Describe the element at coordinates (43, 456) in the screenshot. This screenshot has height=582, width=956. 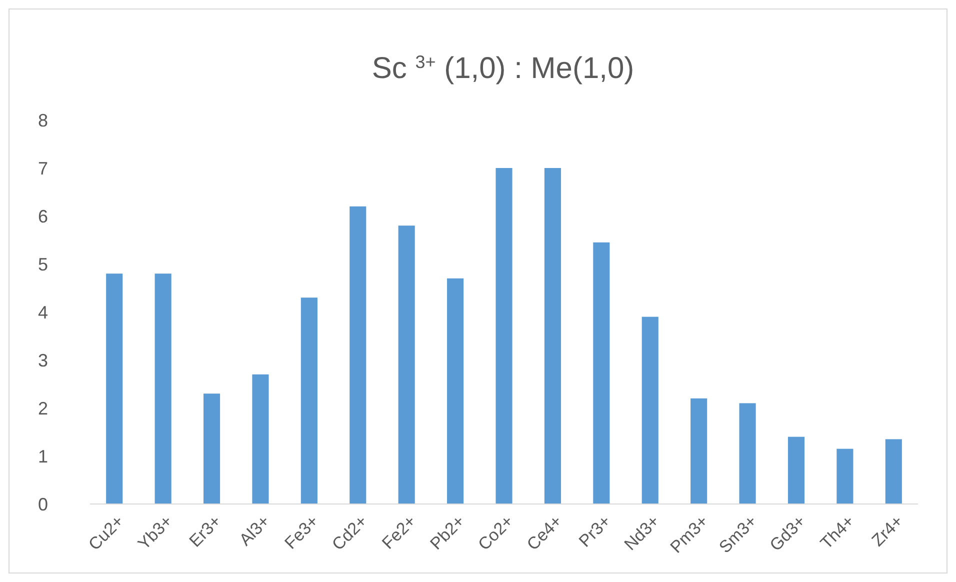
I see `y-tick-label: 1` at that location.